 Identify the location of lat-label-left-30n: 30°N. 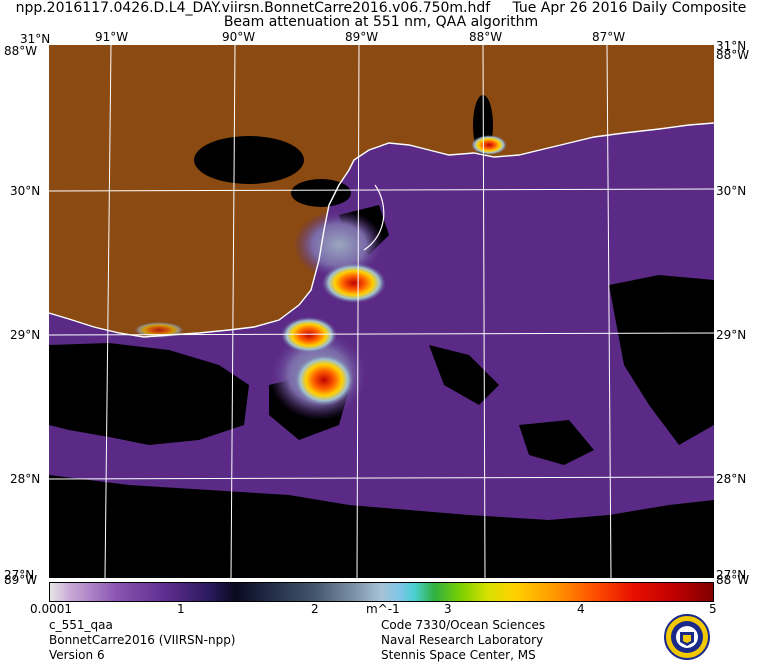
(25, 191).